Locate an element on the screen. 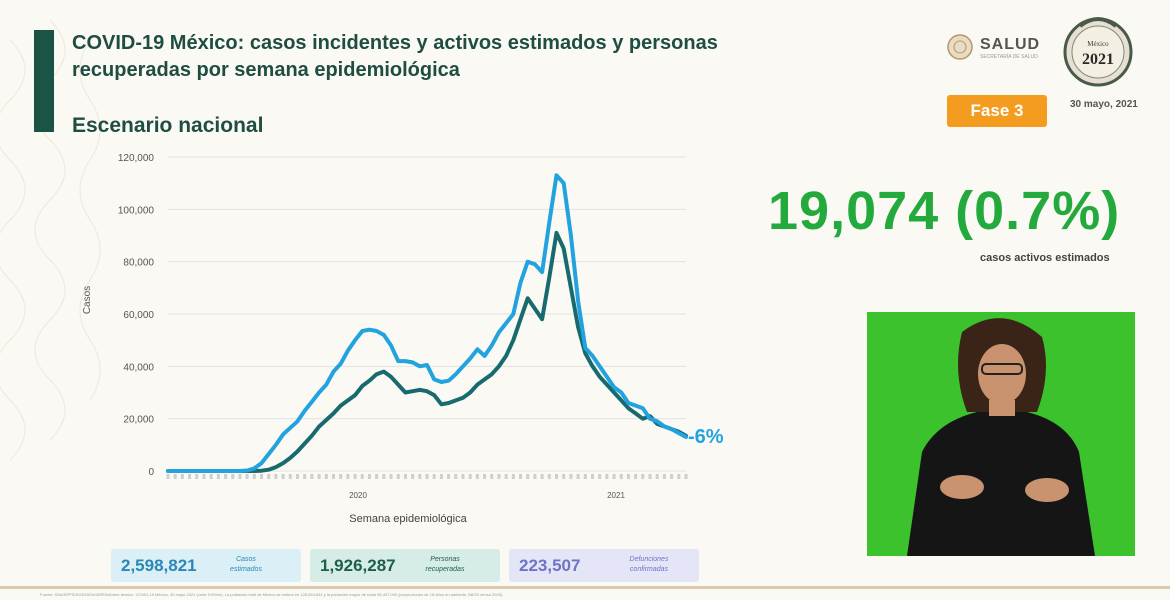 The height and width of the screenshot is (600, 1170). y-tick-label: 0 is located at coordinates (151, 472).